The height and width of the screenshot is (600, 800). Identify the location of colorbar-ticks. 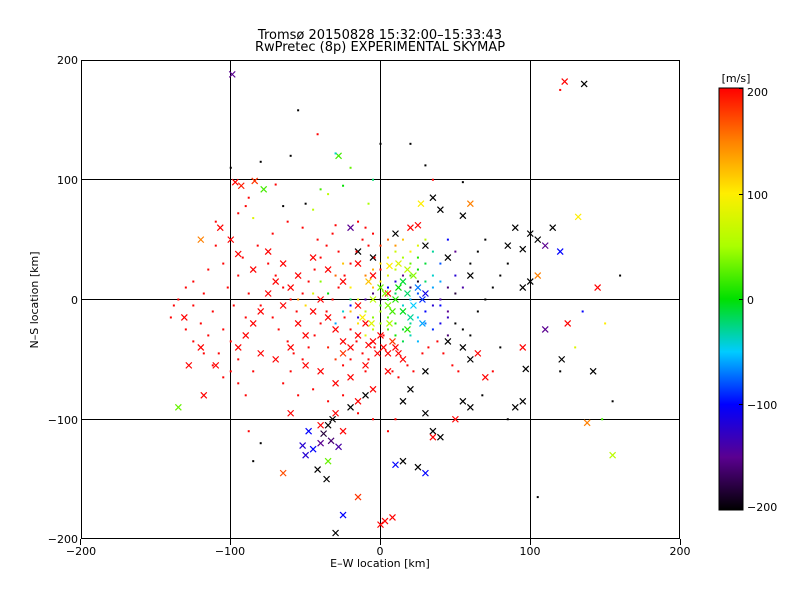
(741, 299).